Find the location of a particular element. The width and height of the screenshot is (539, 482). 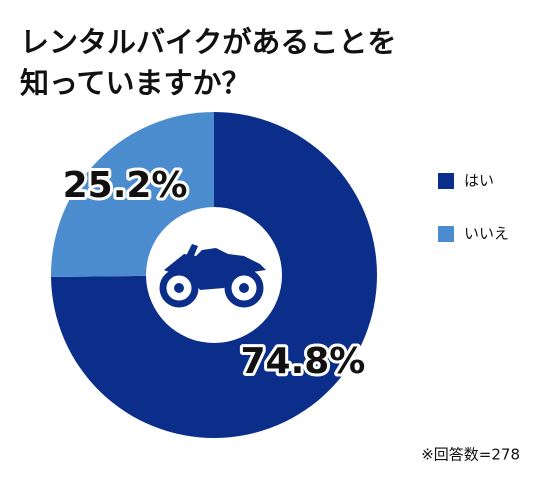

slice is located at coordinates (132, 195).